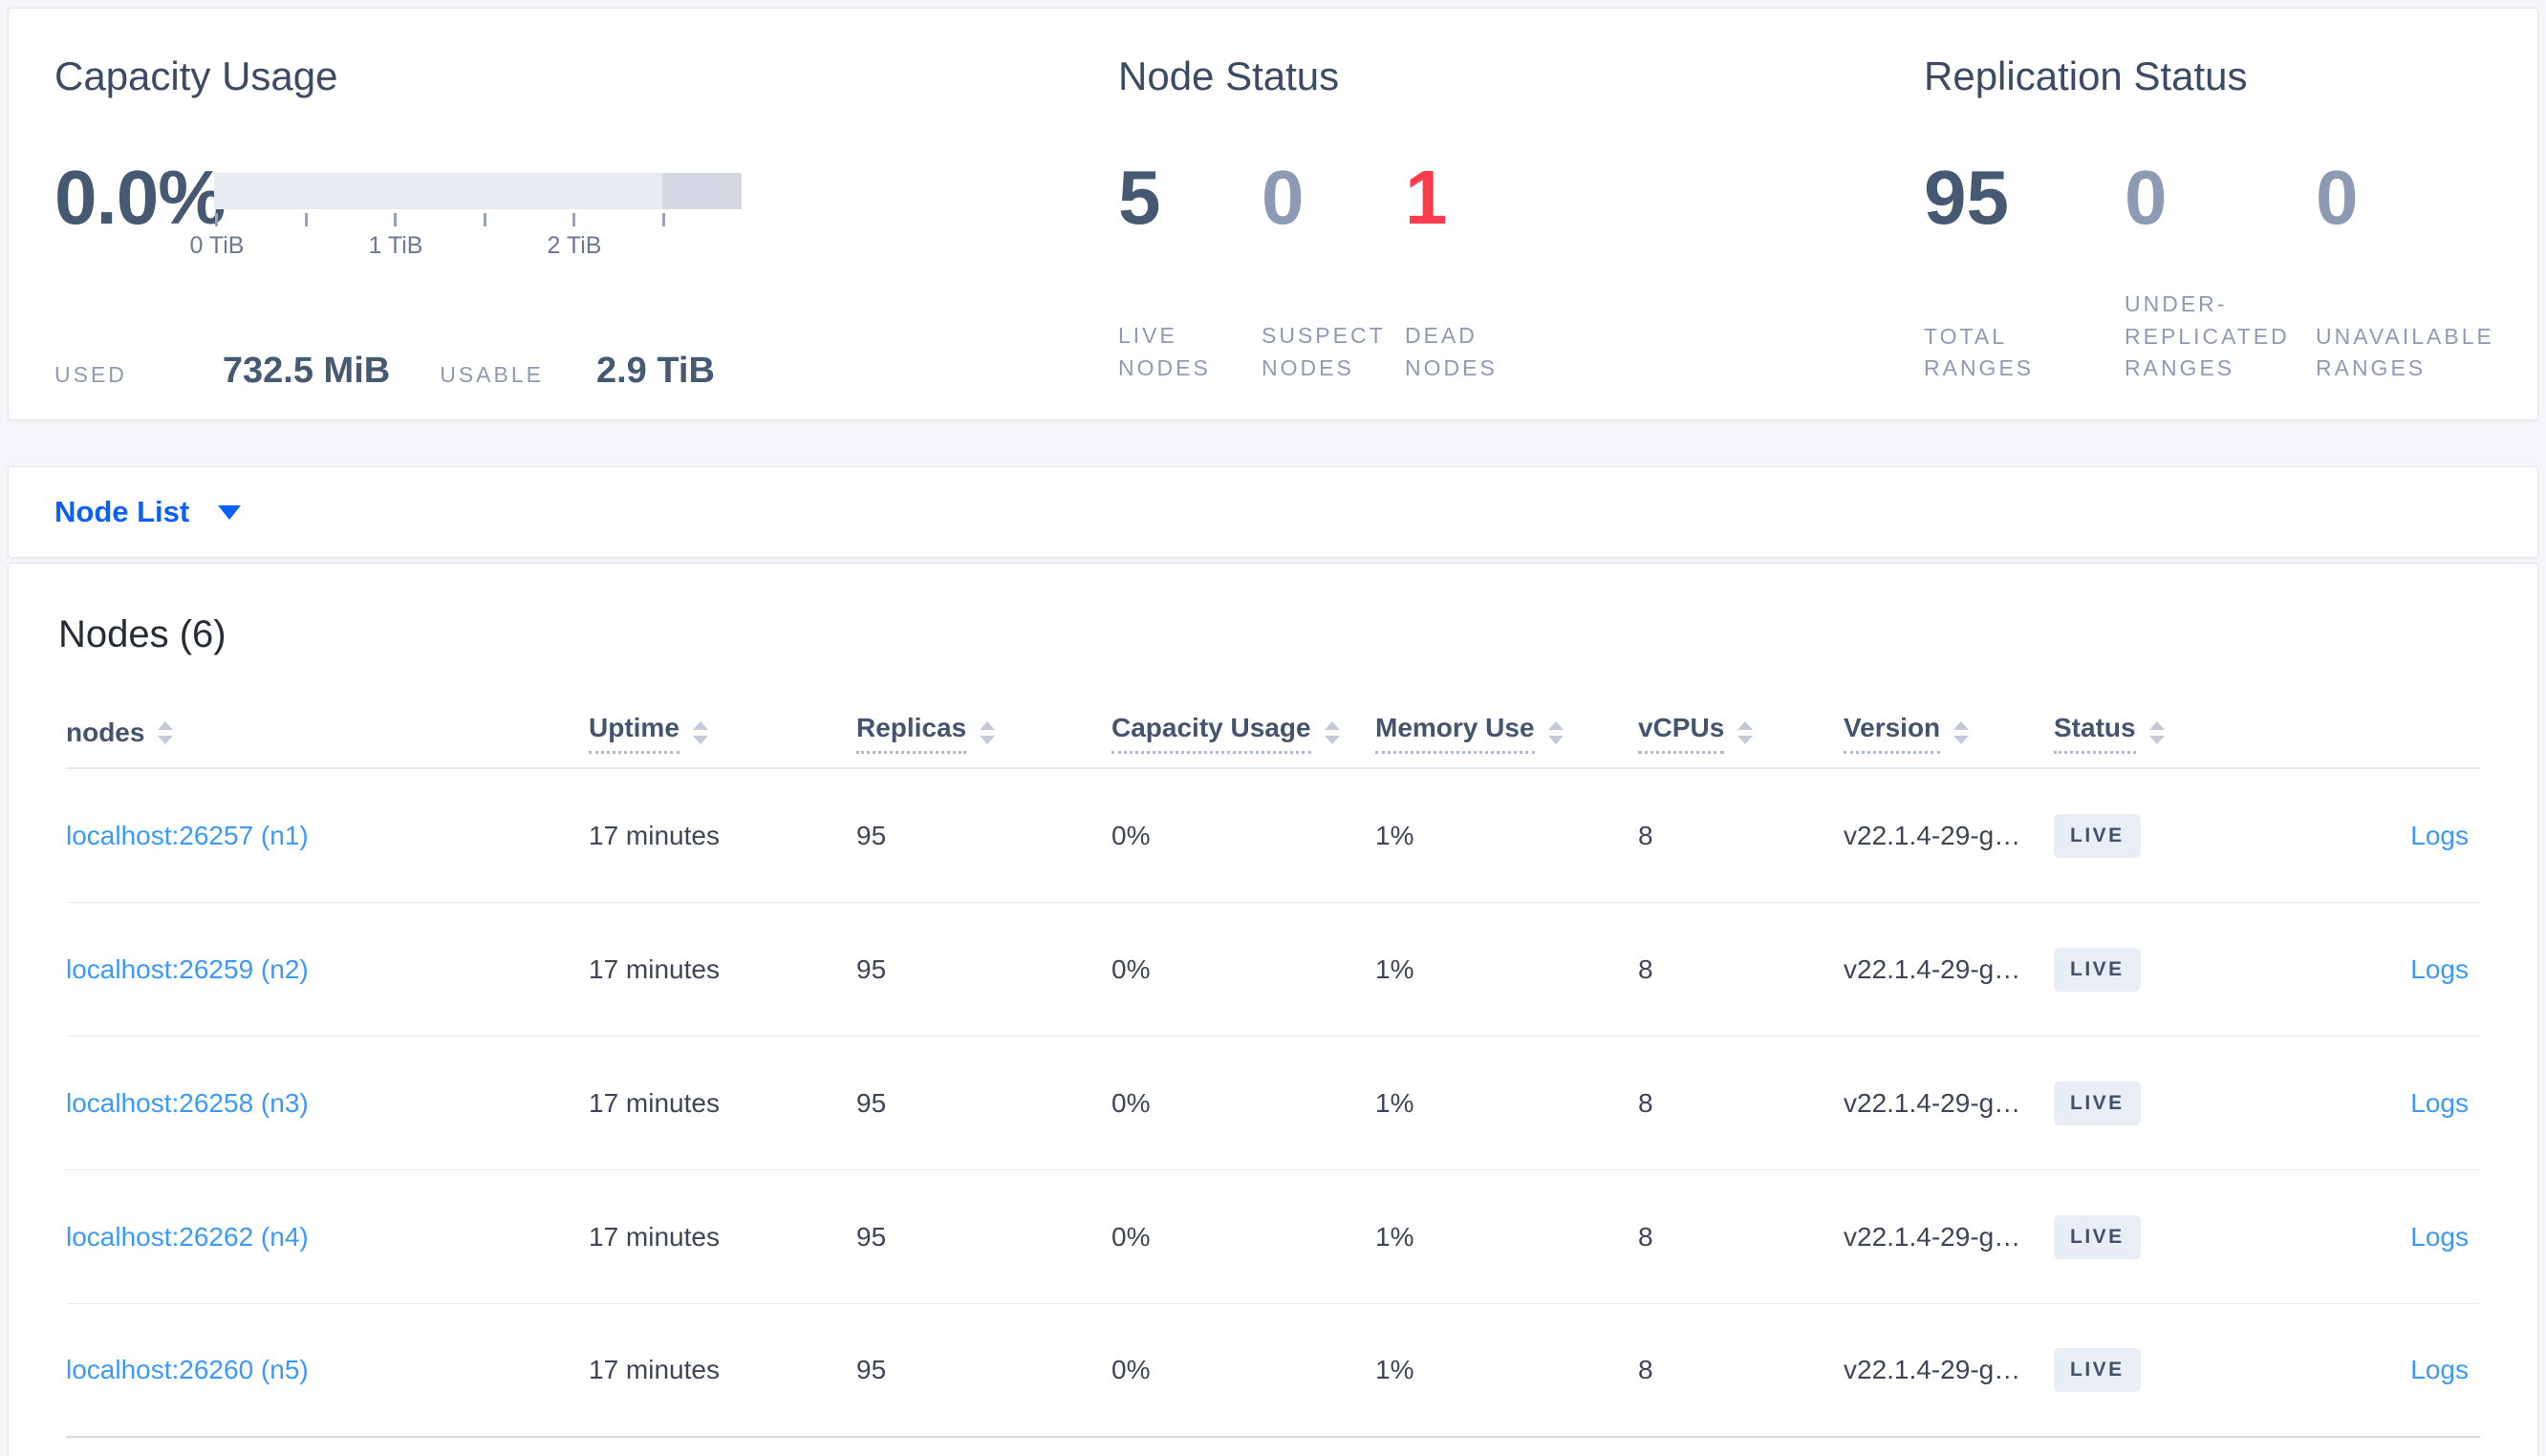 Image resolution: width=2546 pixels, height=1456 pixels. I want to click on column-header-memory-use: Memory Use, so click(1506, 733).